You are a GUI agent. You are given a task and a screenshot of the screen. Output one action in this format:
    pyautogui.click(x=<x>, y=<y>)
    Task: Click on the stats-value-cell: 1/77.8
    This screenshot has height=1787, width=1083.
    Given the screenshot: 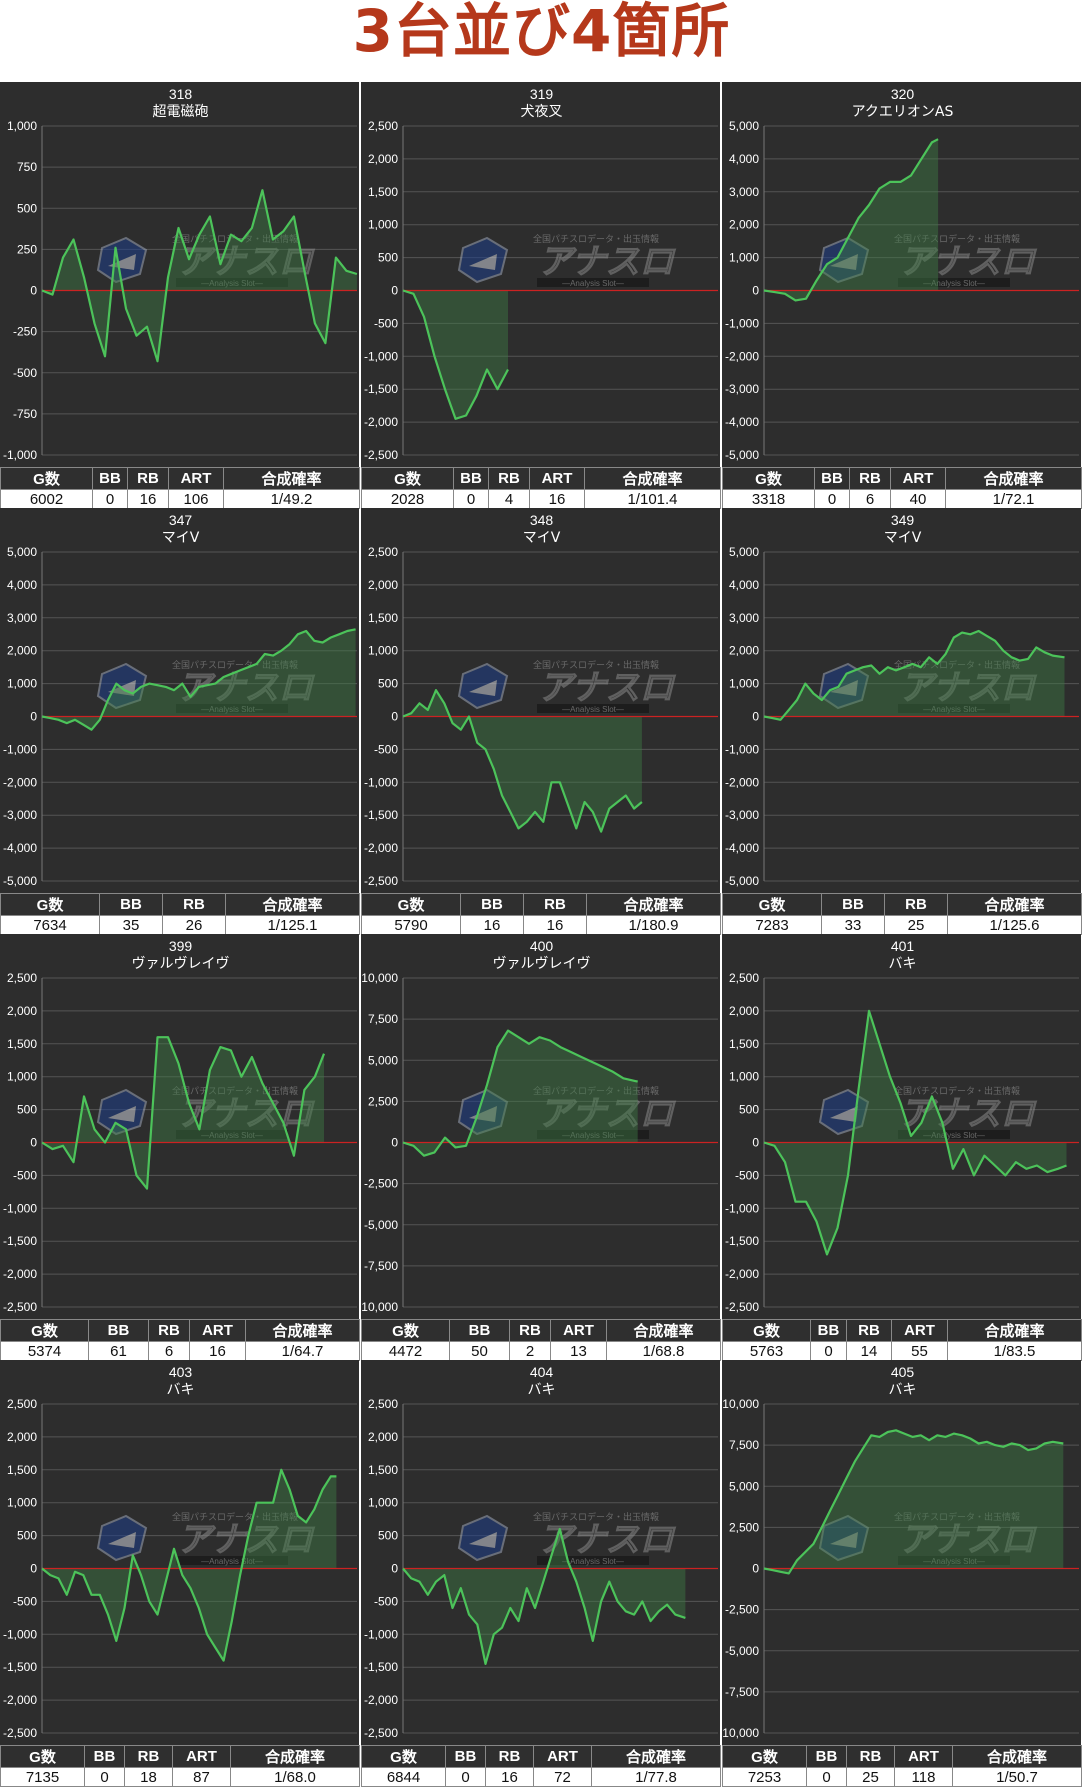 What is the action you would take?
    pyautogui.click(x=656, y=1777)
    